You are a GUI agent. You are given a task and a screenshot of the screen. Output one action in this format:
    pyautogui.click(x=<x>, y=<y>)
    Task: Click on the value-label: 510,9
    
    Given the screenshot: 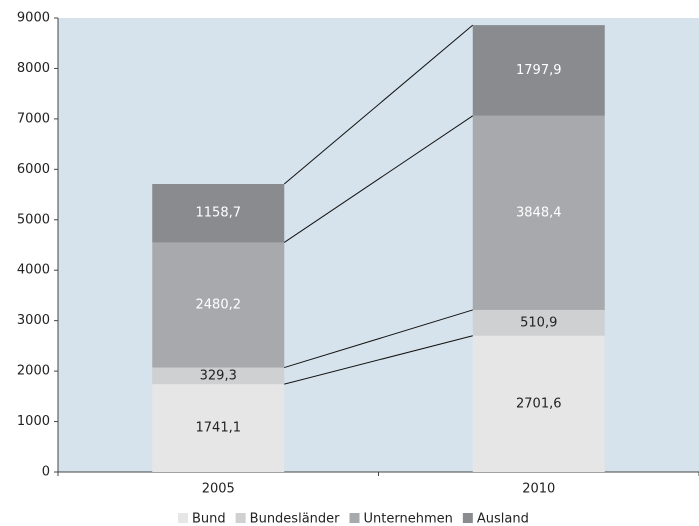 What is the action you would take?
    pyautogui.click(x=538, y=322)
    